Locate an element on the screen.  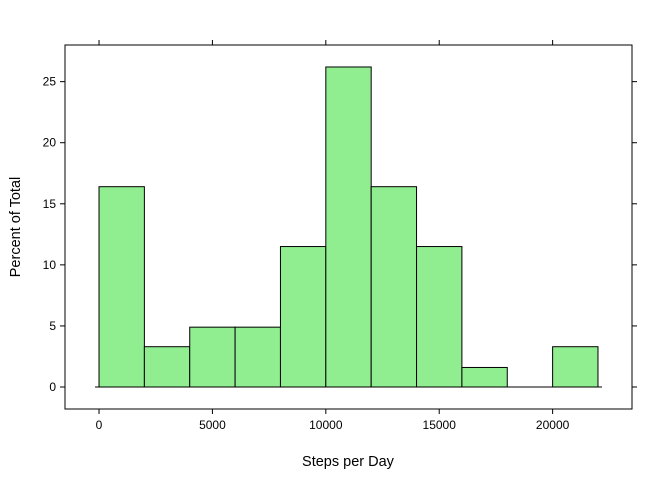
y-tick-label: 25 is located at coordinates (50, 82).